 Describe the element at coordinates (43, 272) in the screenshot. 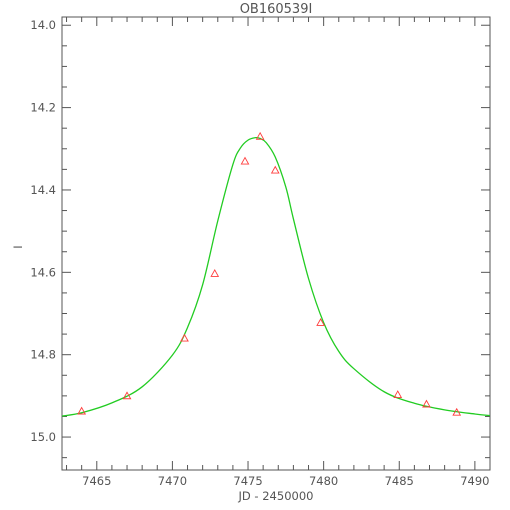

I see `y-tick-label: 14.6` at that location.